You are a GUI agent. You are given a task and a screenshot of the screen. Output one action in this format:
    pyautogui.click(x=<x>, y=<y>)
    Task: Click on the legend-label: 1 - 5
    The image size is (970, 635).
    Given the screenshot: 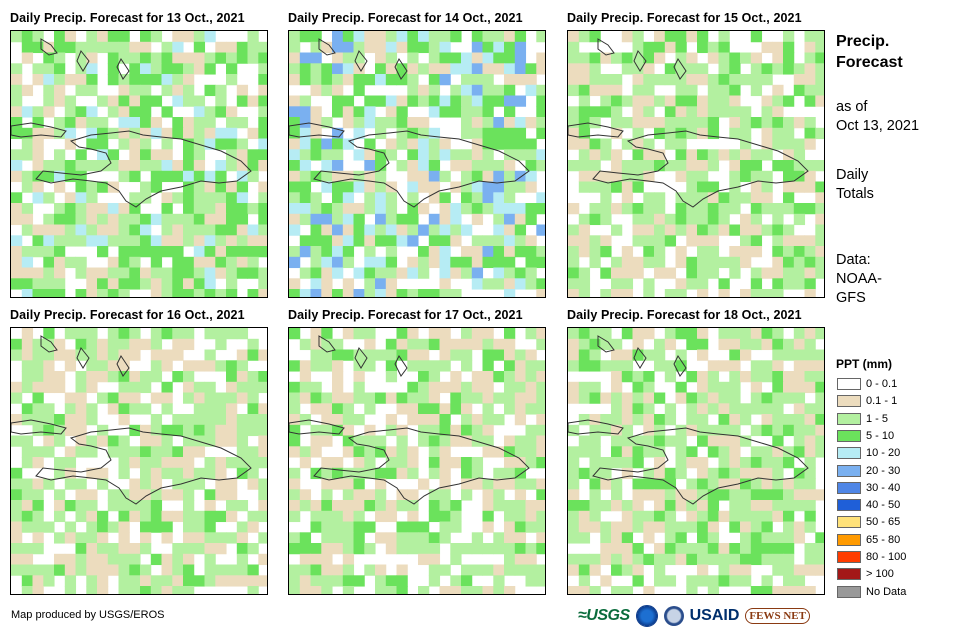 What is the action you would take?
    pyautogui.click(x=877, y=418)
    